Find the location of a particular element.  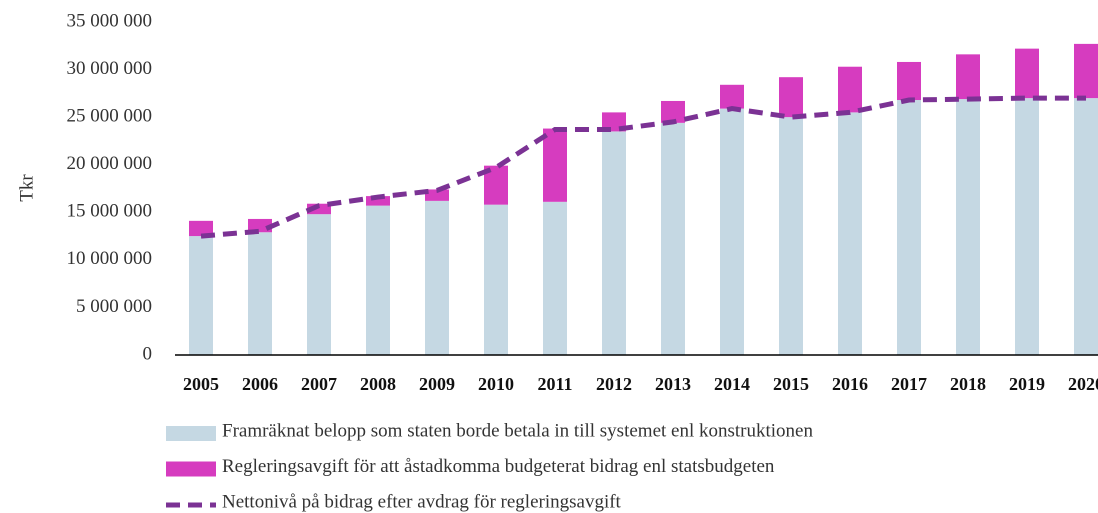

x-tick-label: 2019 is located at coordinates (1027, 384).